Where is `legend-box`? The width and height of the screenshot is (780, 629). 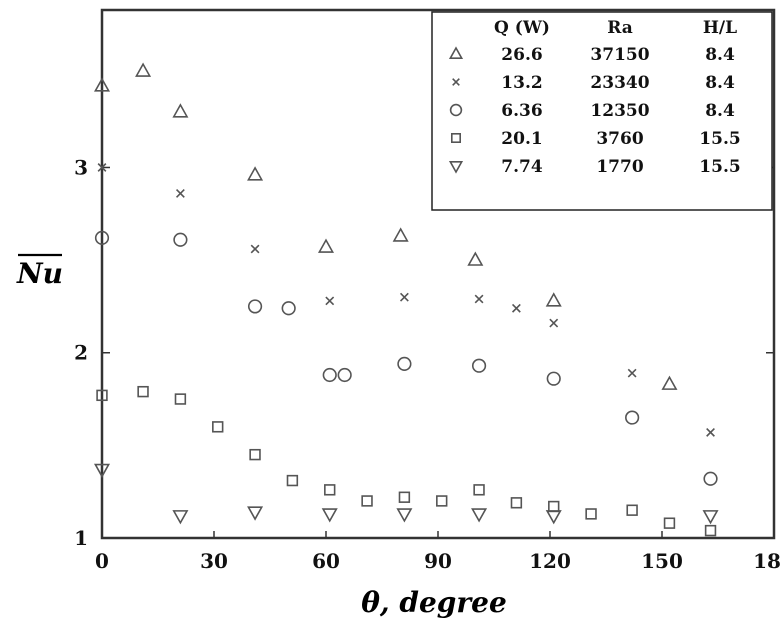
legend-box is located at coordinates (602, 111).